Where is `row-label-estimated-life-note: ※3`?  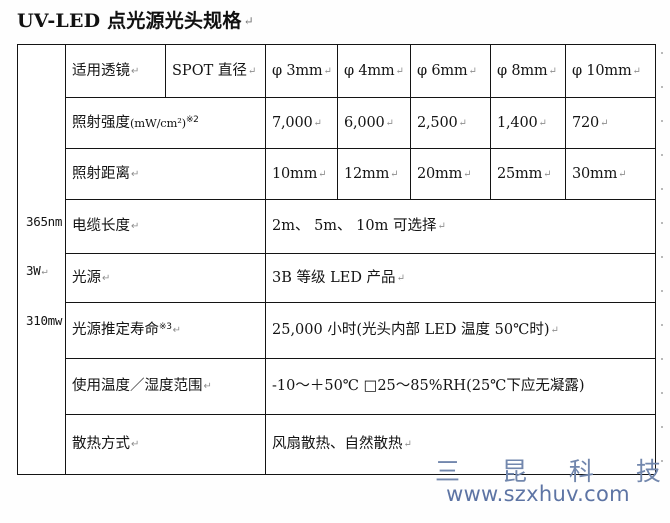
row-label-estimated-life-note: ※3 is located at coordinates (165, 327).